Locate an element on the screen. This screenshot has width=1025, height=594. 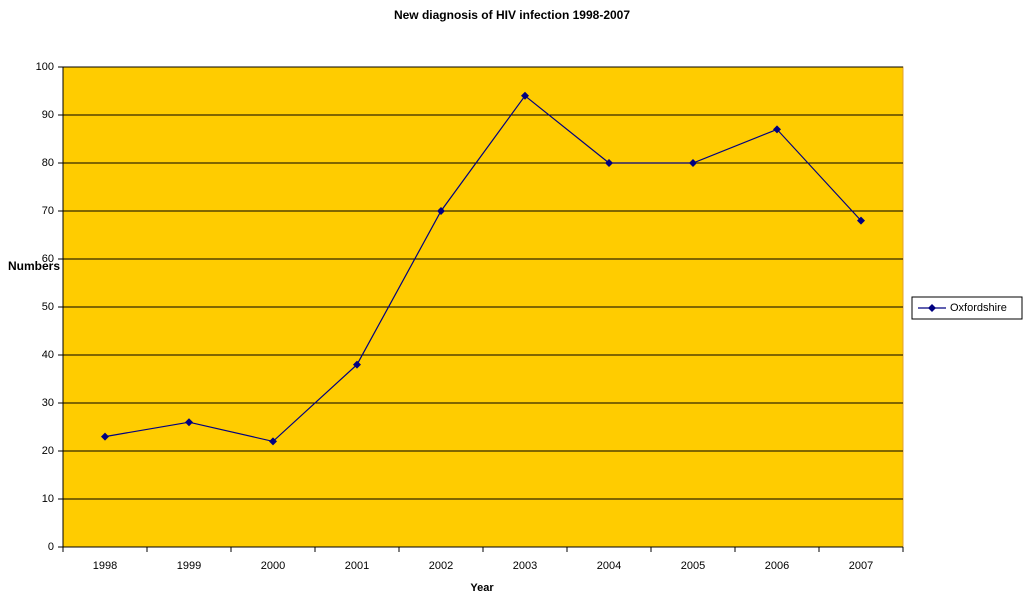
y-tick-label: 10 is located at coordinates (48, 499).